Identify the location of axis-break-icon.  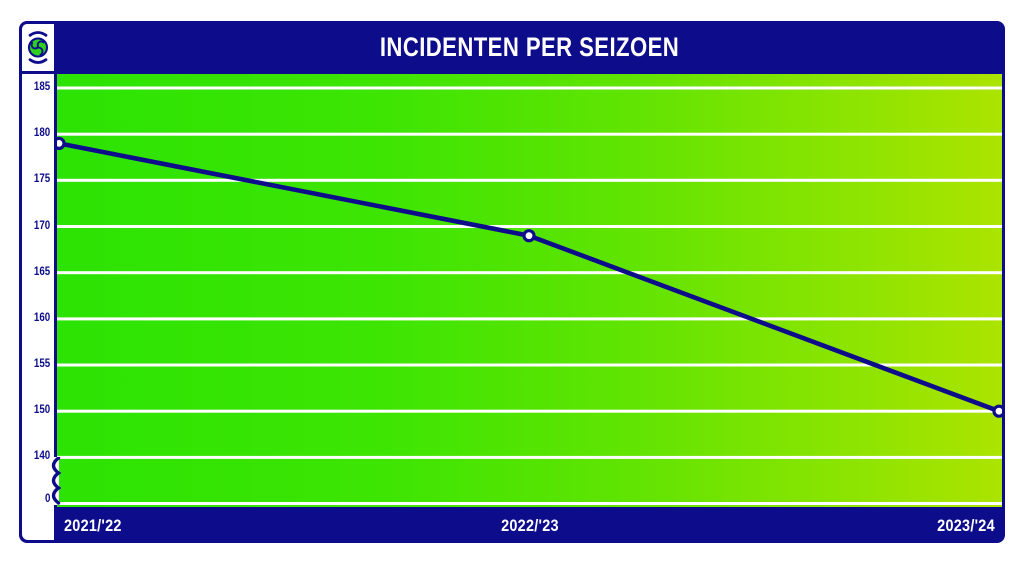
(56, 481).